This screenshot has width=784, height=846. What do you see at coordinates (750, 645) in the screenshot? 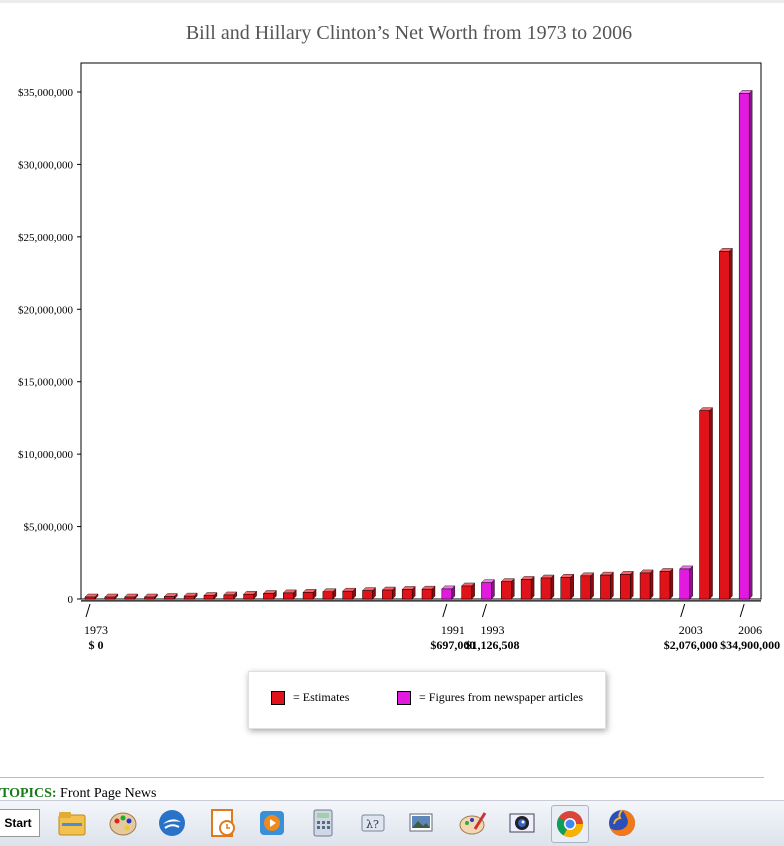
I see `annotation-value: $34,900,000` at bounding box center [750, 645].